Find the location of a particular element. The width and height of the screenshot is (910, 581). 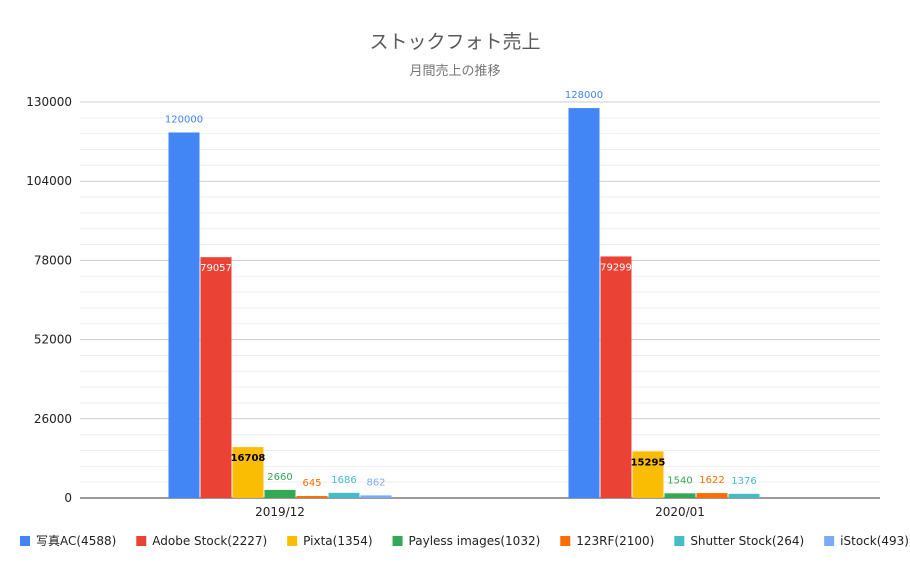

x-axis-ticks: 2019/12 2020/01 is located at coordinates (480, 512).